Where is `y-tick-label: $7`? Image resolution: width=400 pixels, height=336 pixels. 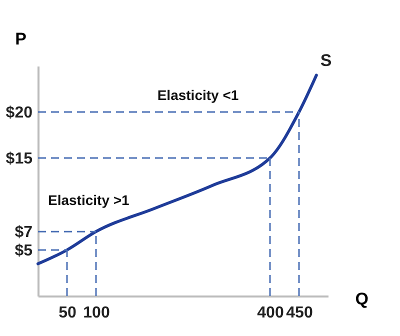 y-tick-label: $7 is located at coordinates (23, 233).